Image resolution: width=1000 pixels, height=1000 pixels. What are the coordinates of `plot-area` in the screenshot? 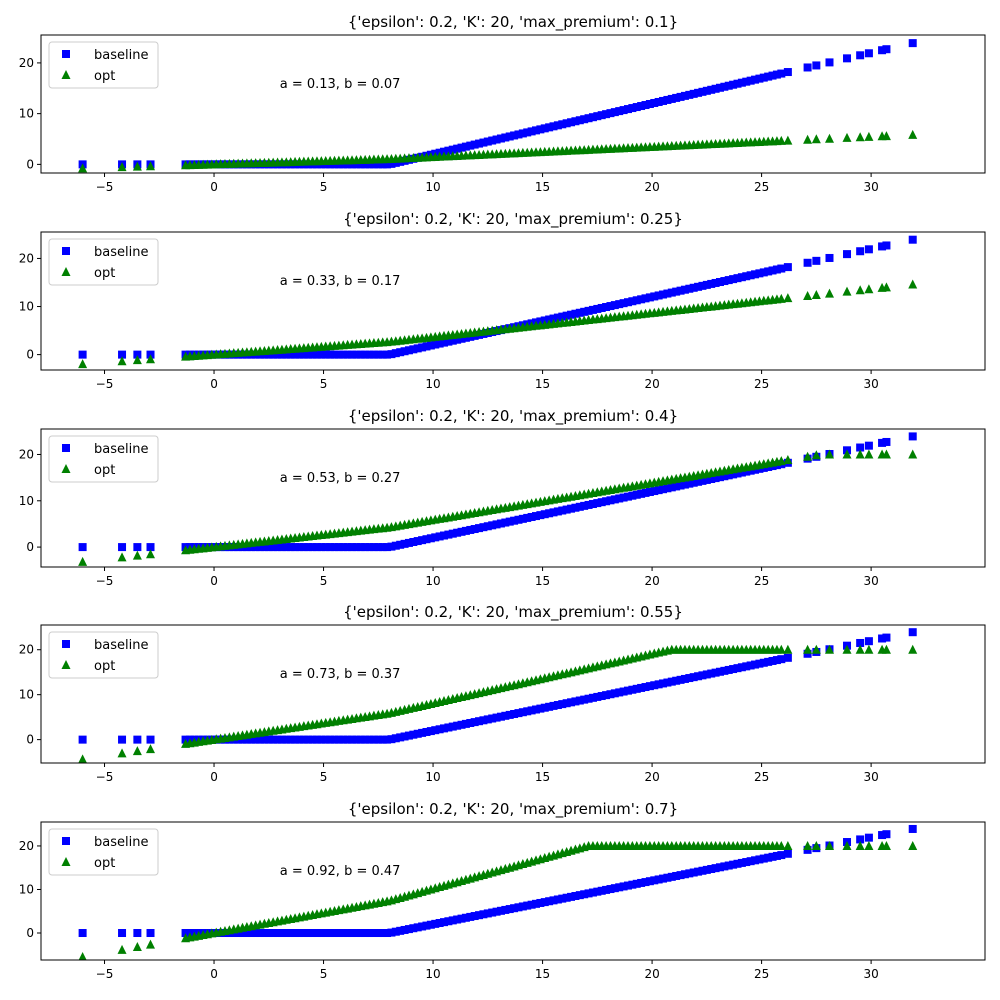 It's located at (498, 695).